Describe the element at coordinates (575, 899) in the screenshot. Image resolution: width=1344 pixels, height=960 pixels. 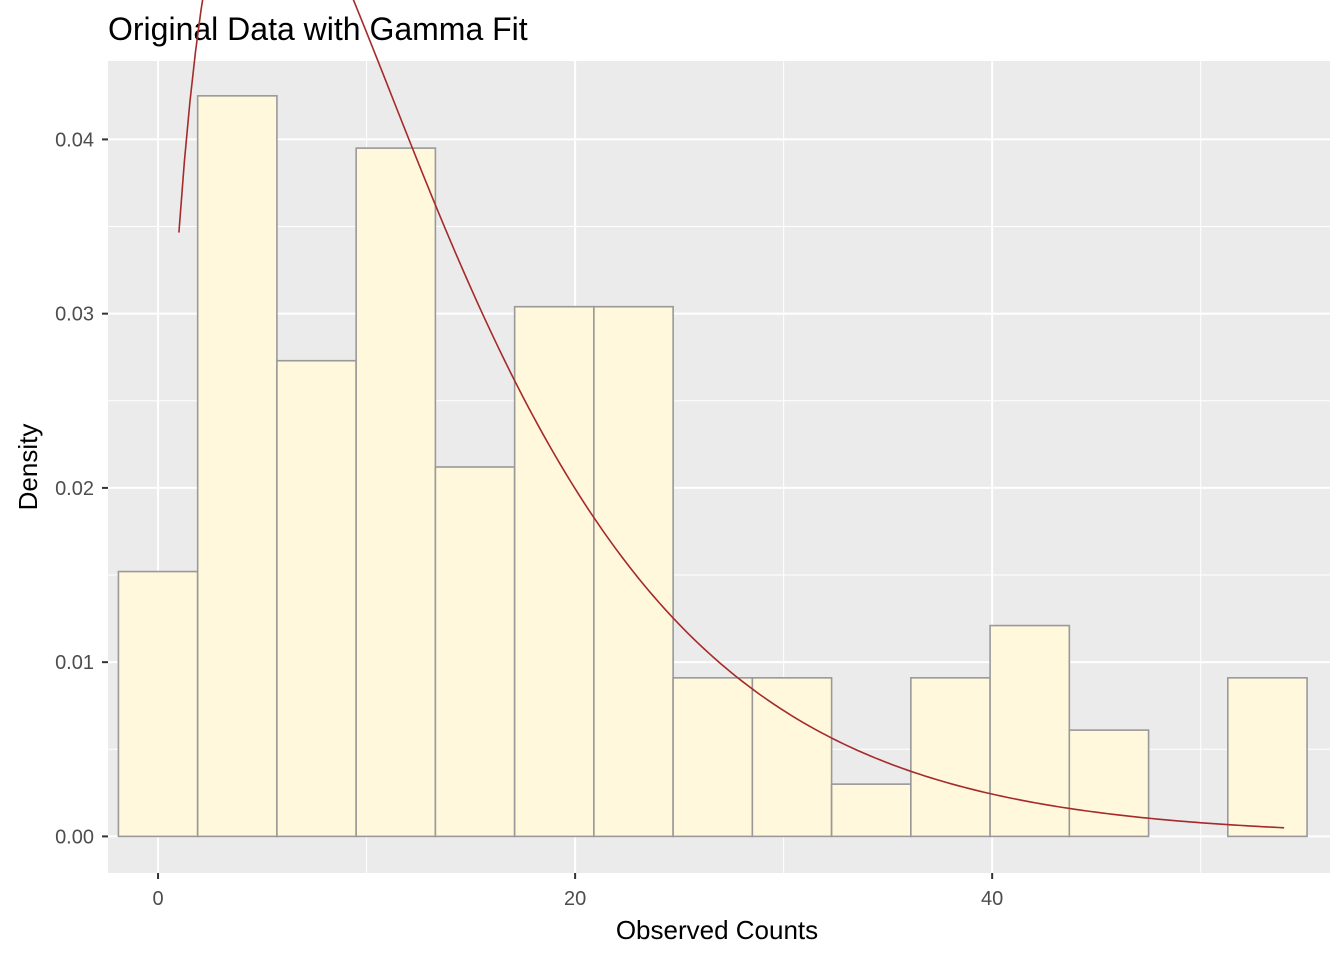
I see `x-tick-label: 20` at that location.